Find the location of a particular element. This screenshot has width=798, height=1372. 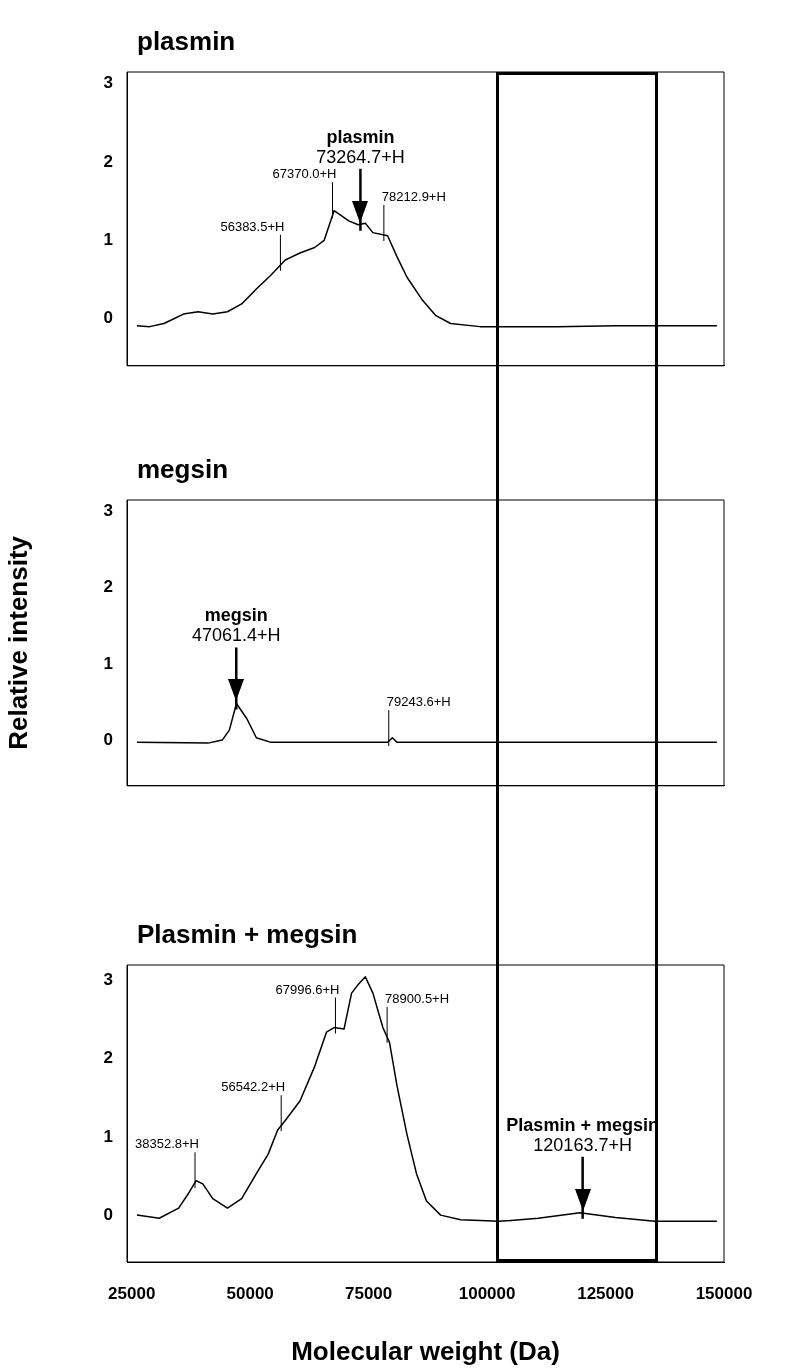

x-tick-label: 125000 is located at coordinates (605, 1293).